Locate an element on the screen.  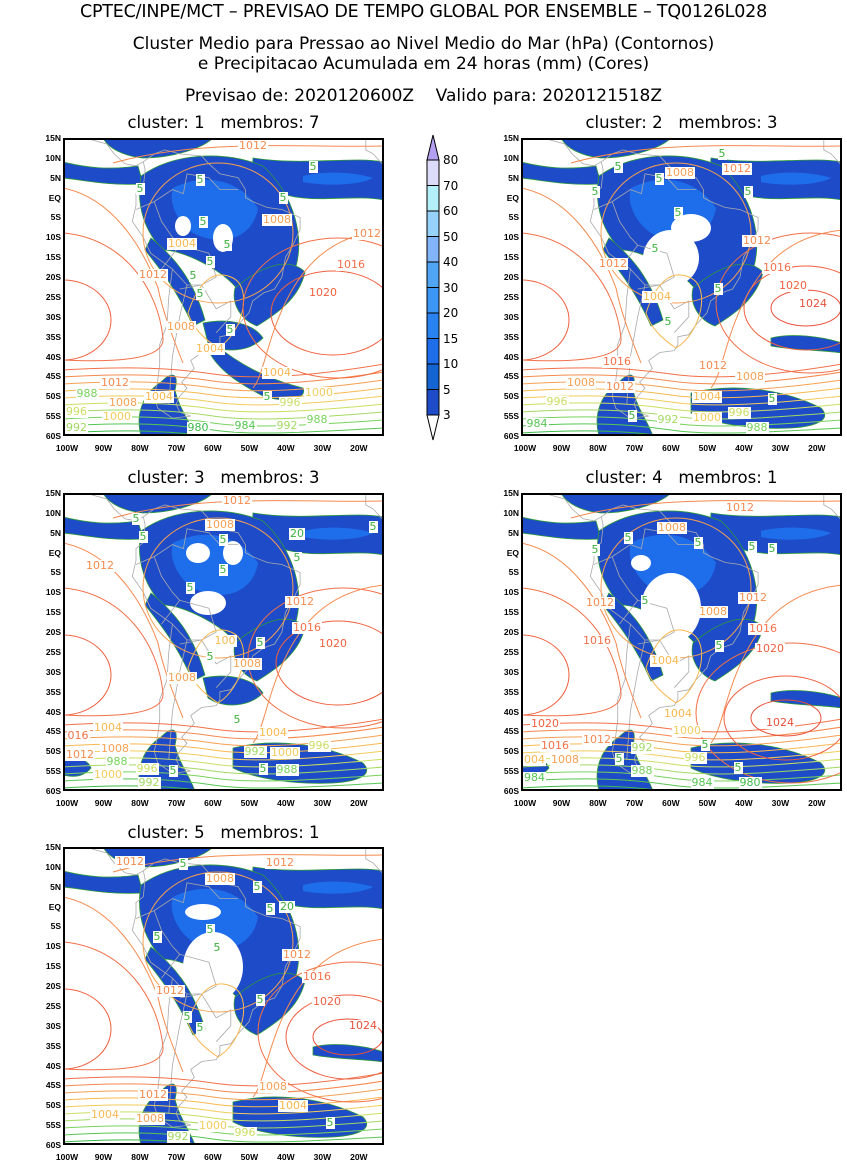
latitude-tick-label: 35S is located at coordinates (53, 691).